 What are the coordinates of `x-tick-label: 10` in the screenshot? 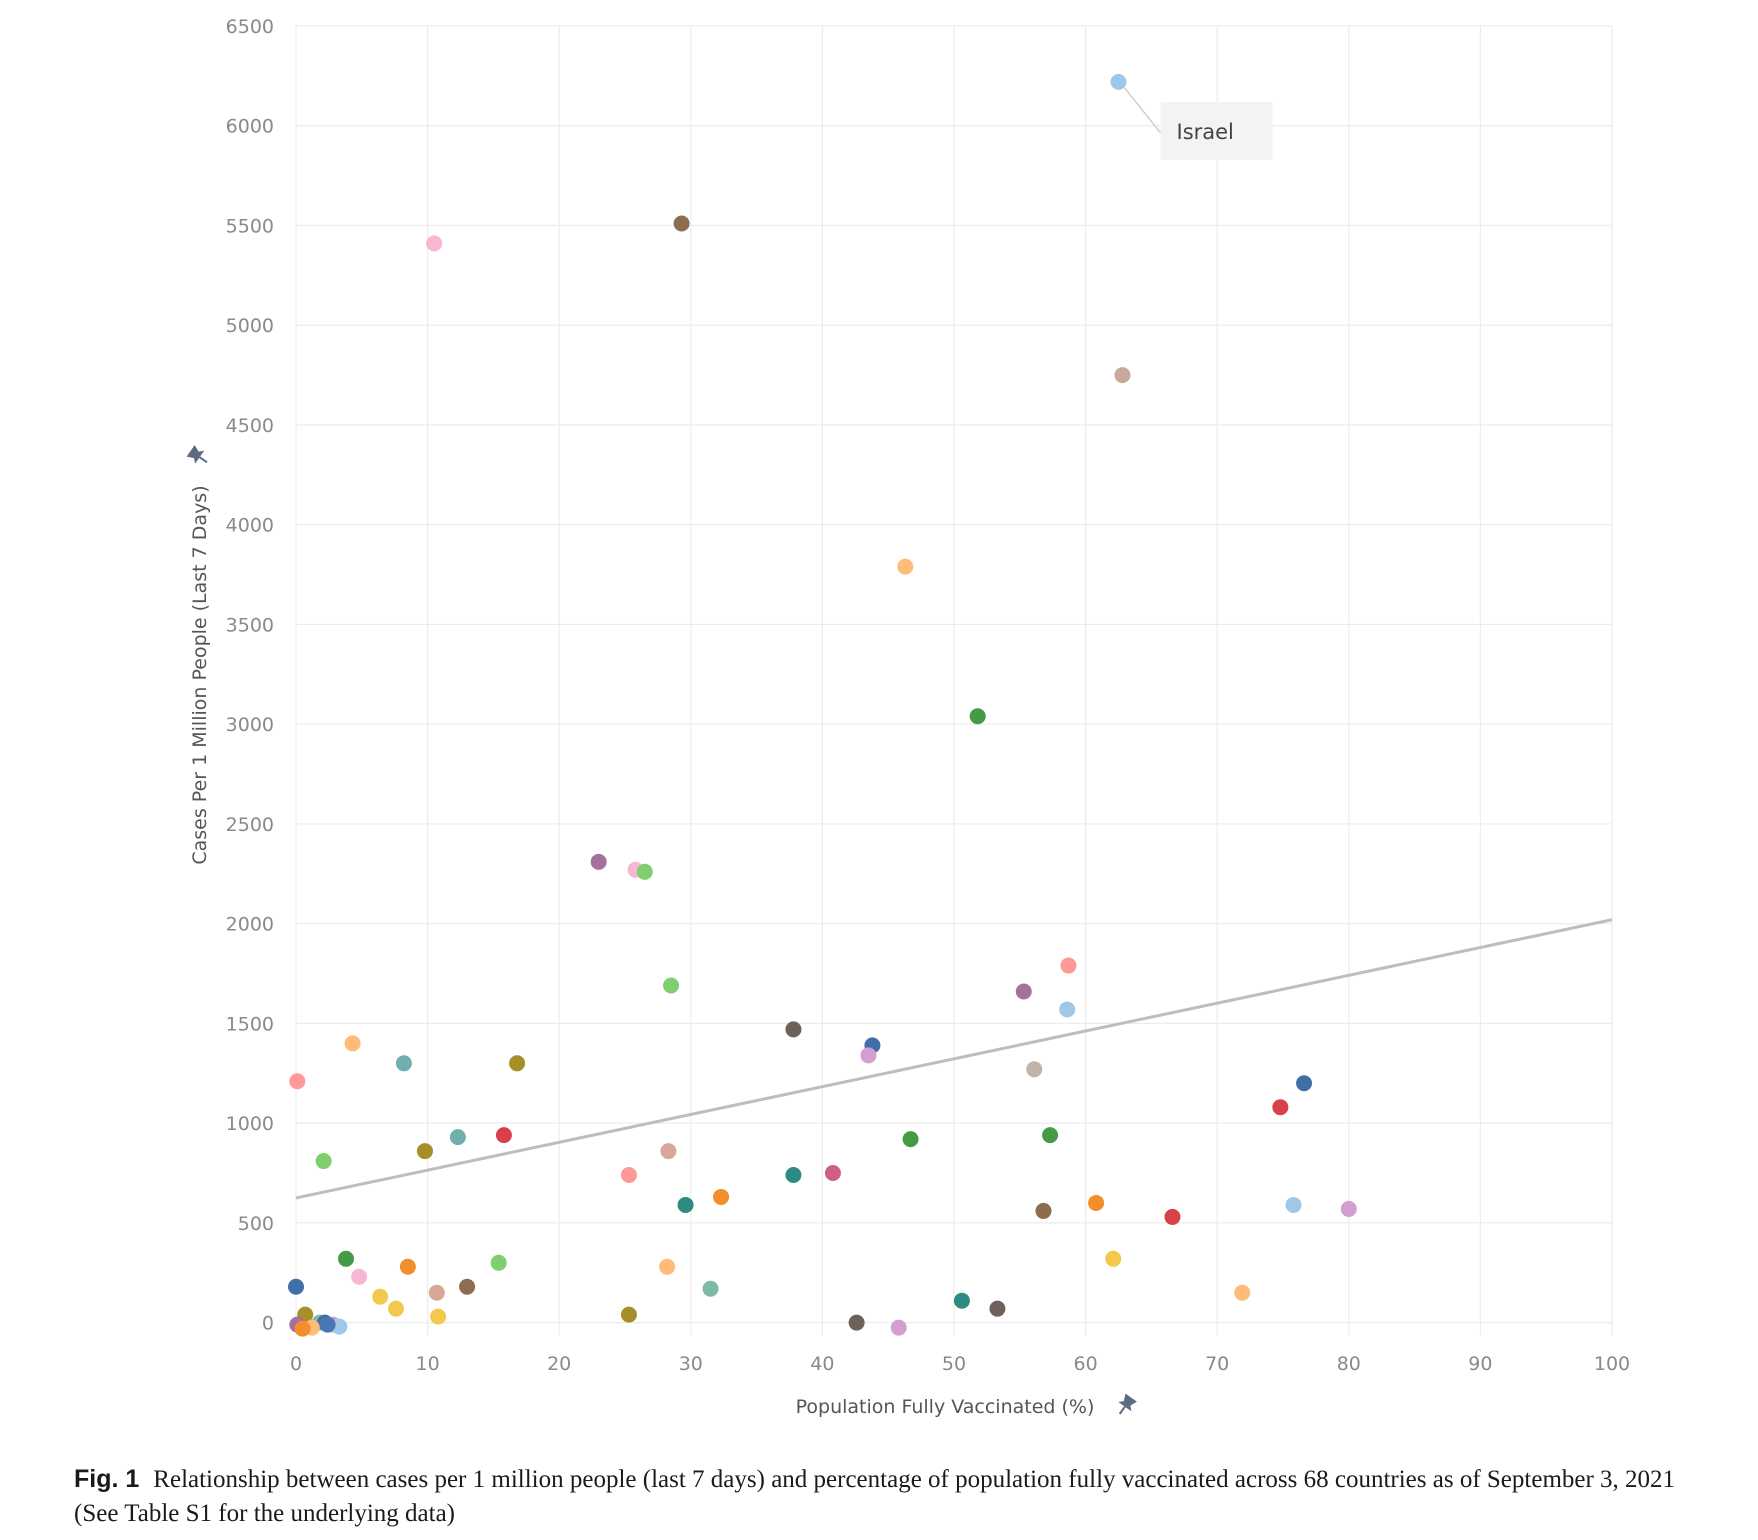 It's located at (428, 1364).